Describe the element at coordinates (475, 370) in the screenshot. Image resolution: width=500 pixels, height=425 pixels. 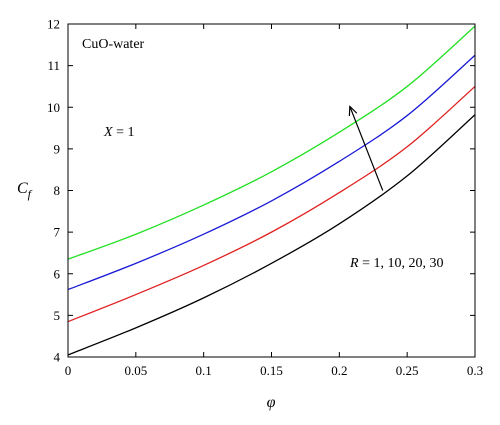
I see `x-tick-label: 0.3` at that location.